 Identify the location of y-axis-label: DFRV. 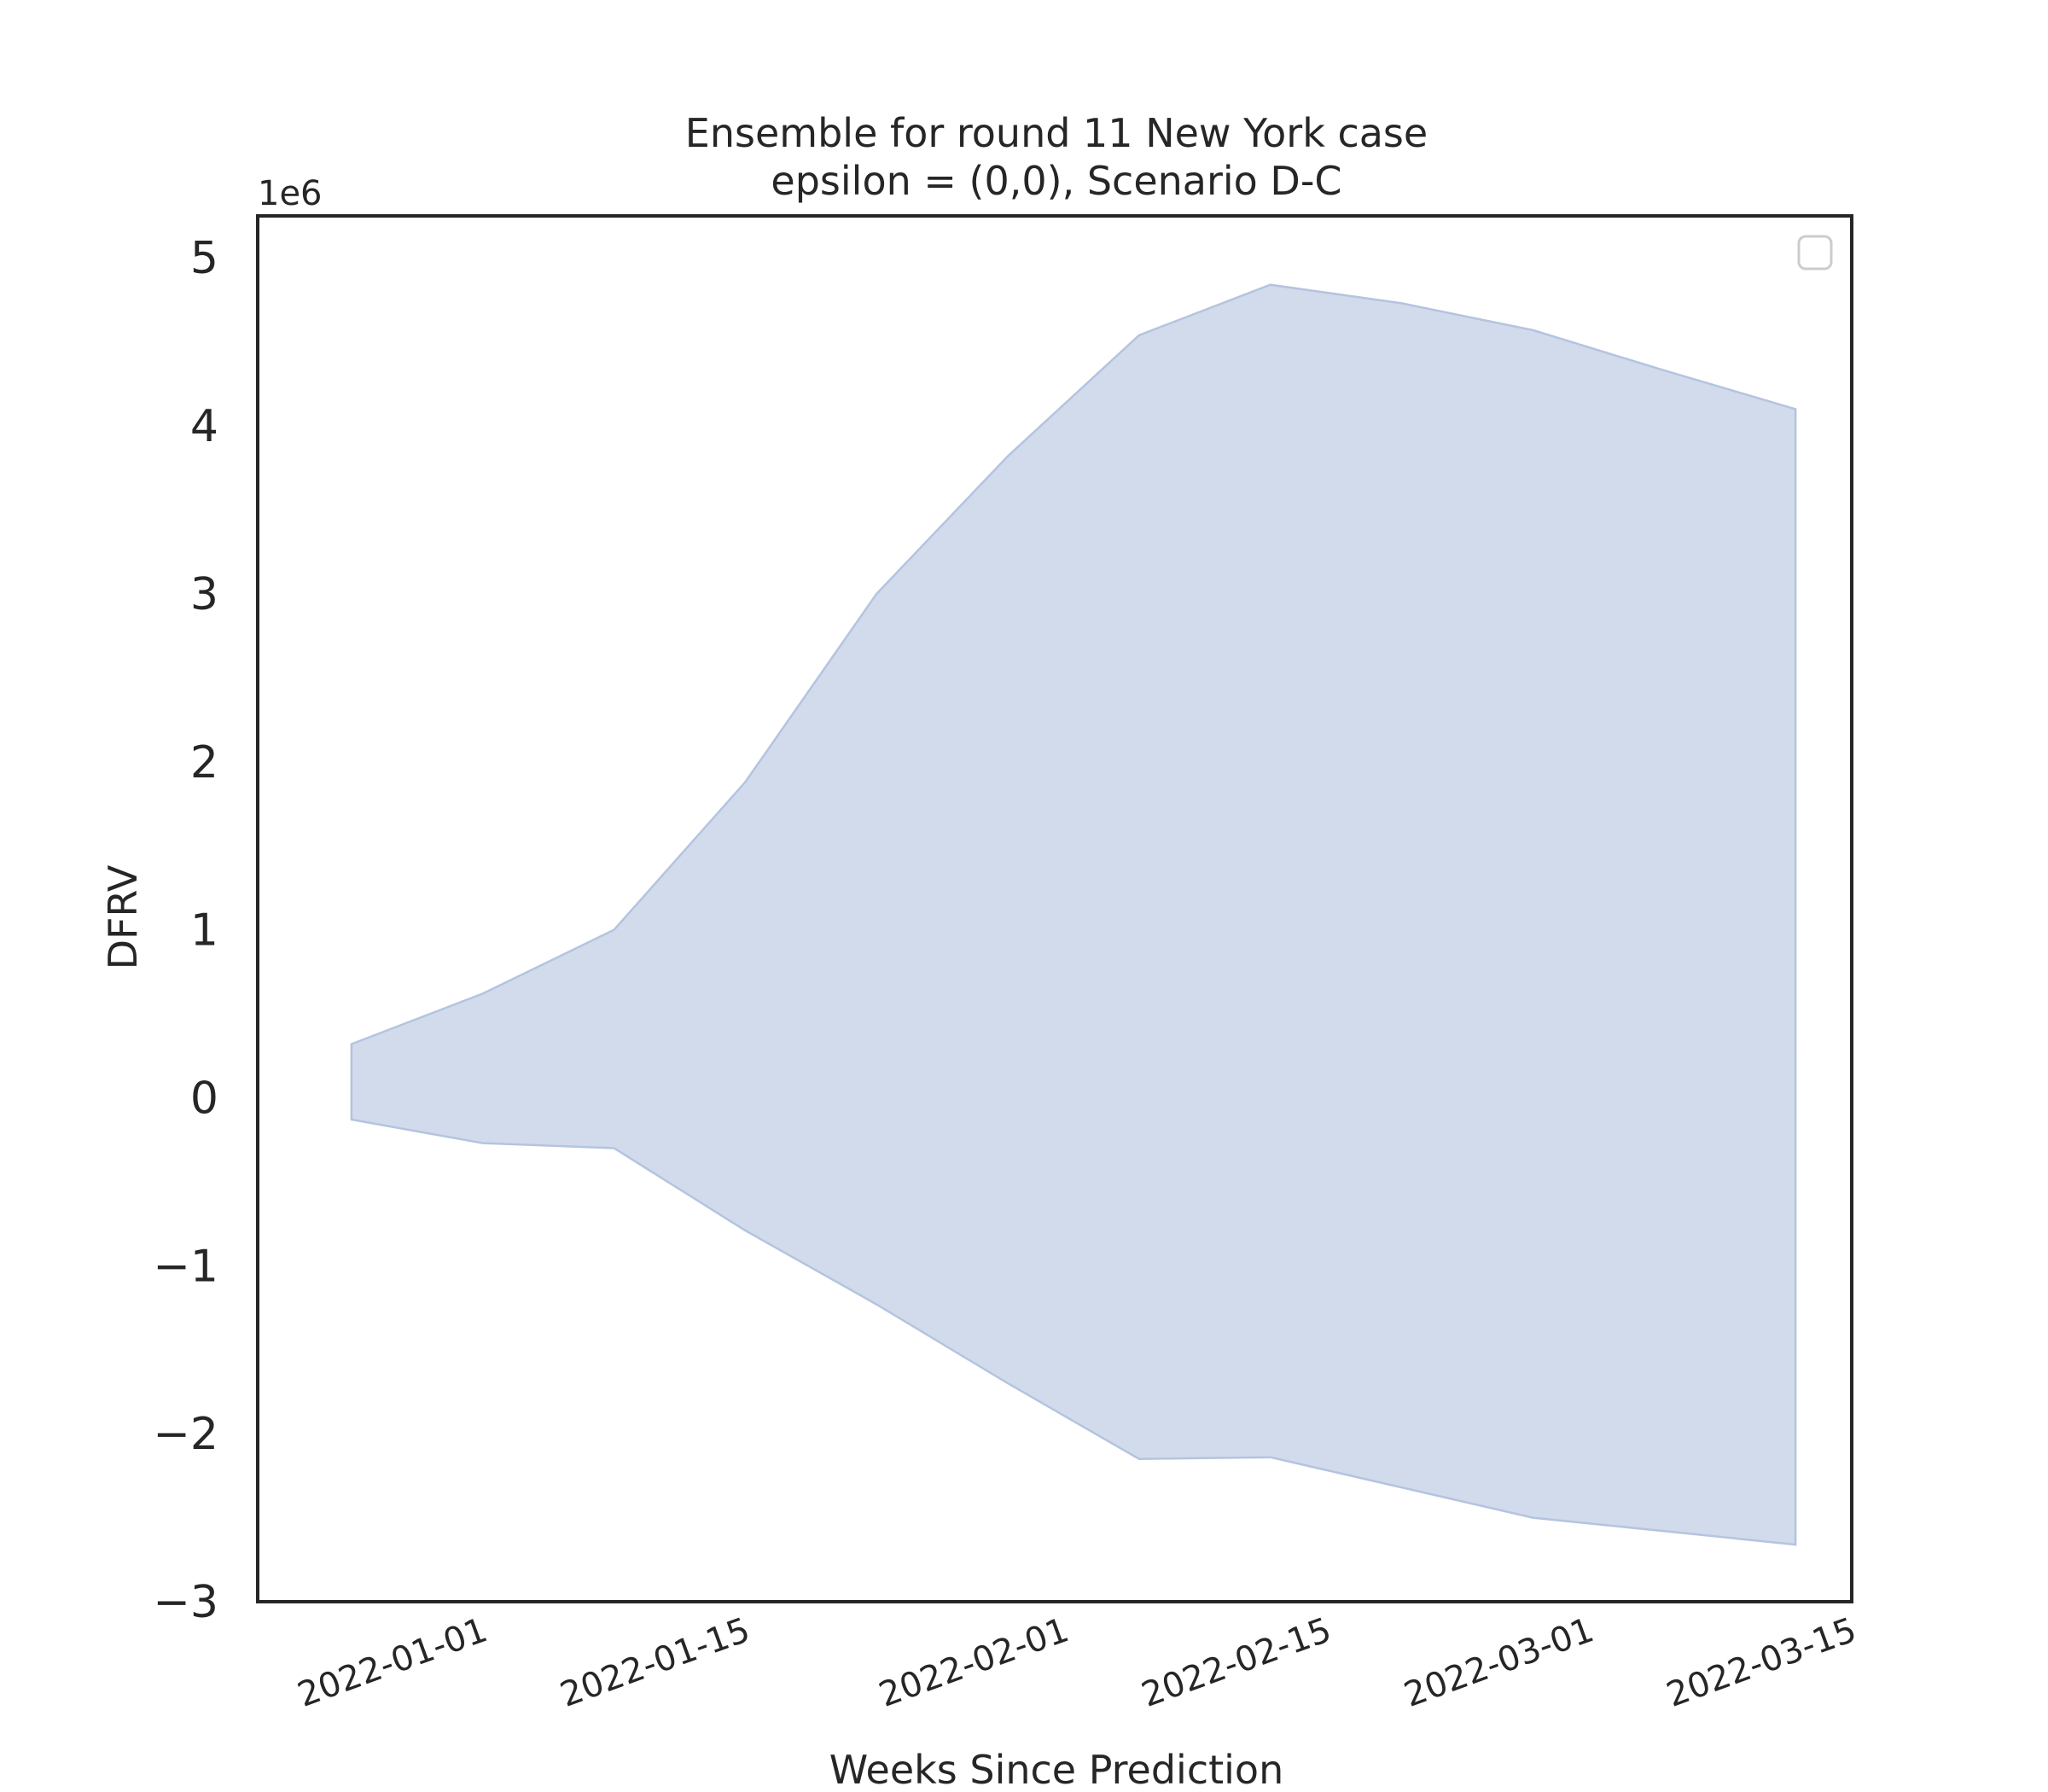
(123, 917).